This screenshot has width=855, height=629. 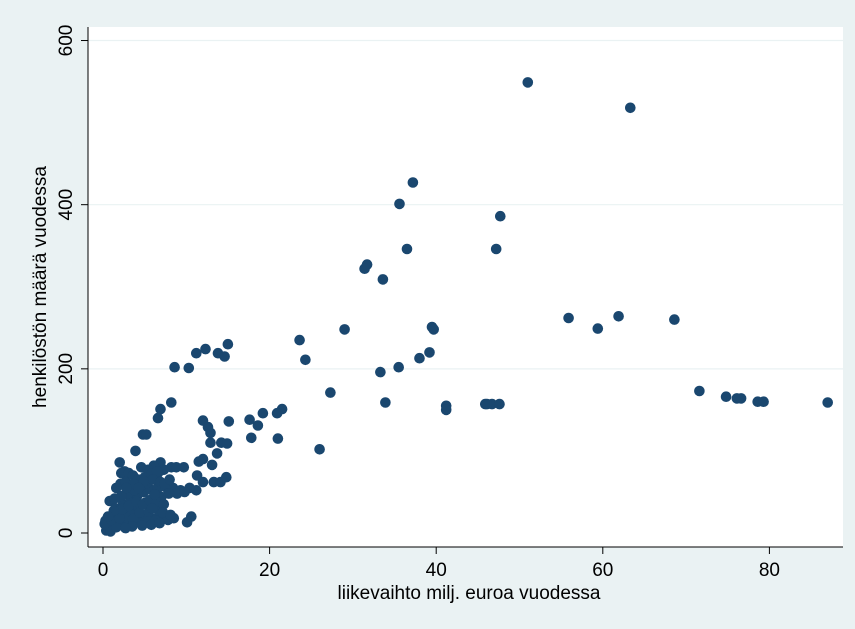 What do you see at coordinates (66, 369) in the screenshot?
I see `y-tick-label: 200` at bounding box center [66, 369].